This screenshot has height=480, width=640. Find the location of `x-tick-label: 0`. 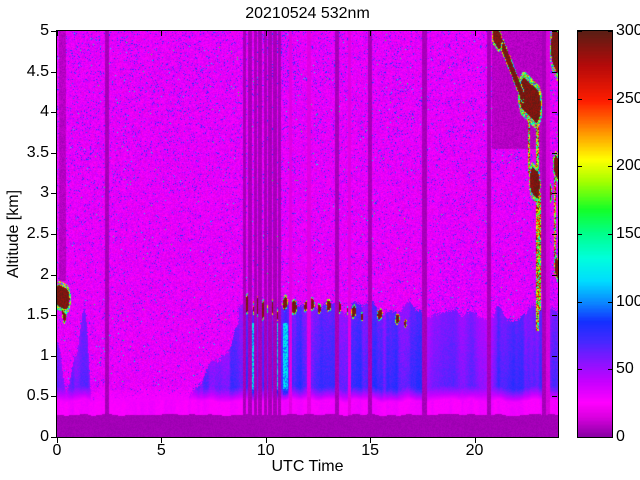

x-tick-label: 0 is located at coordinates (57, 450).